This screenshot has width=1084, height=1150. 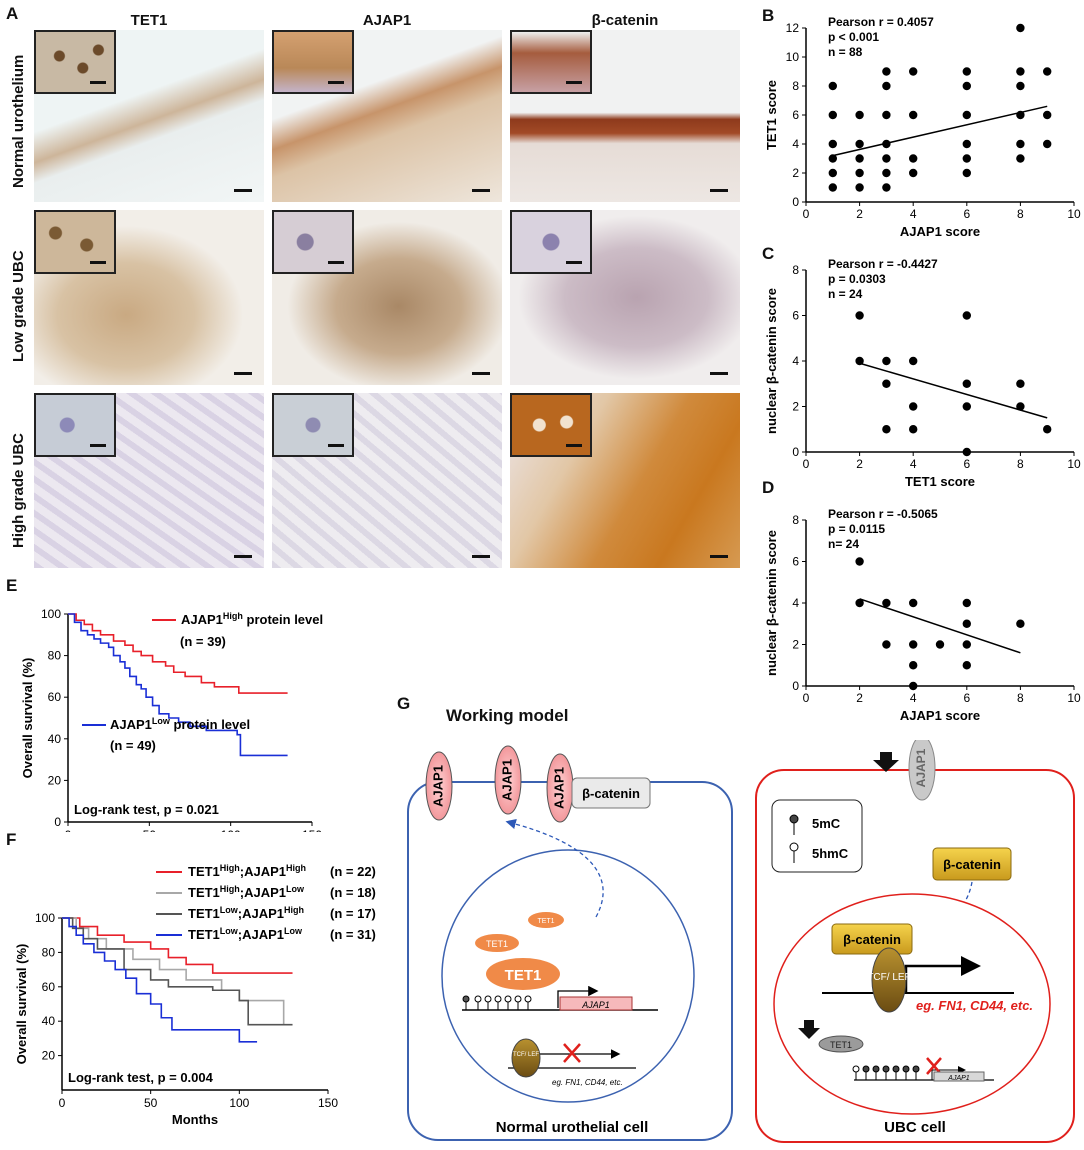 I want to click on y-tick-label: 100, so click(x=51, y=614).